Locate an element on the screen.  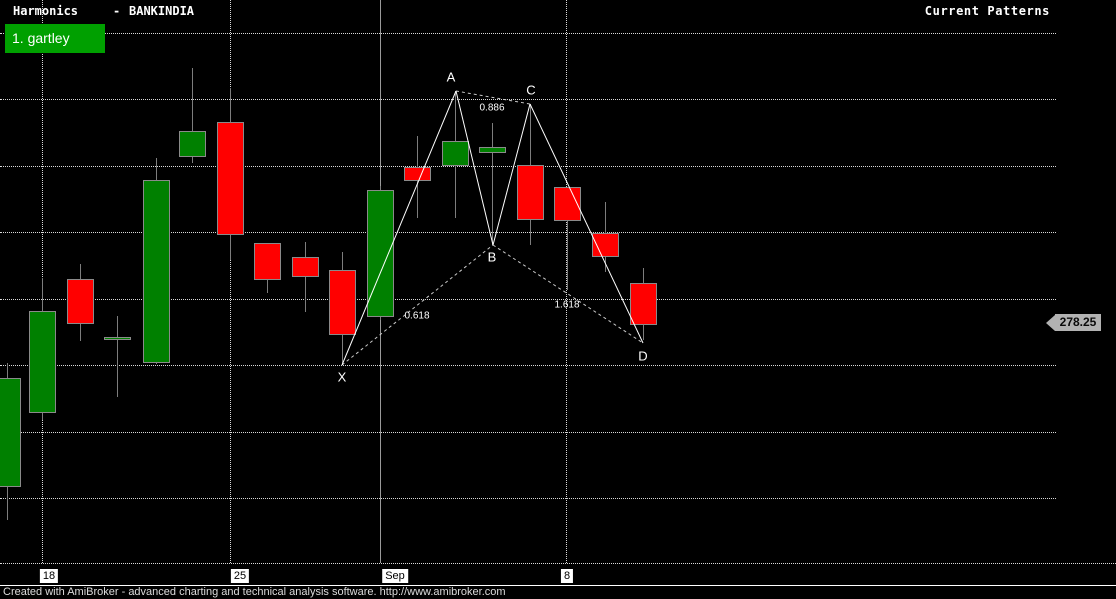
price-axis is located at coordinates (1086, 281).